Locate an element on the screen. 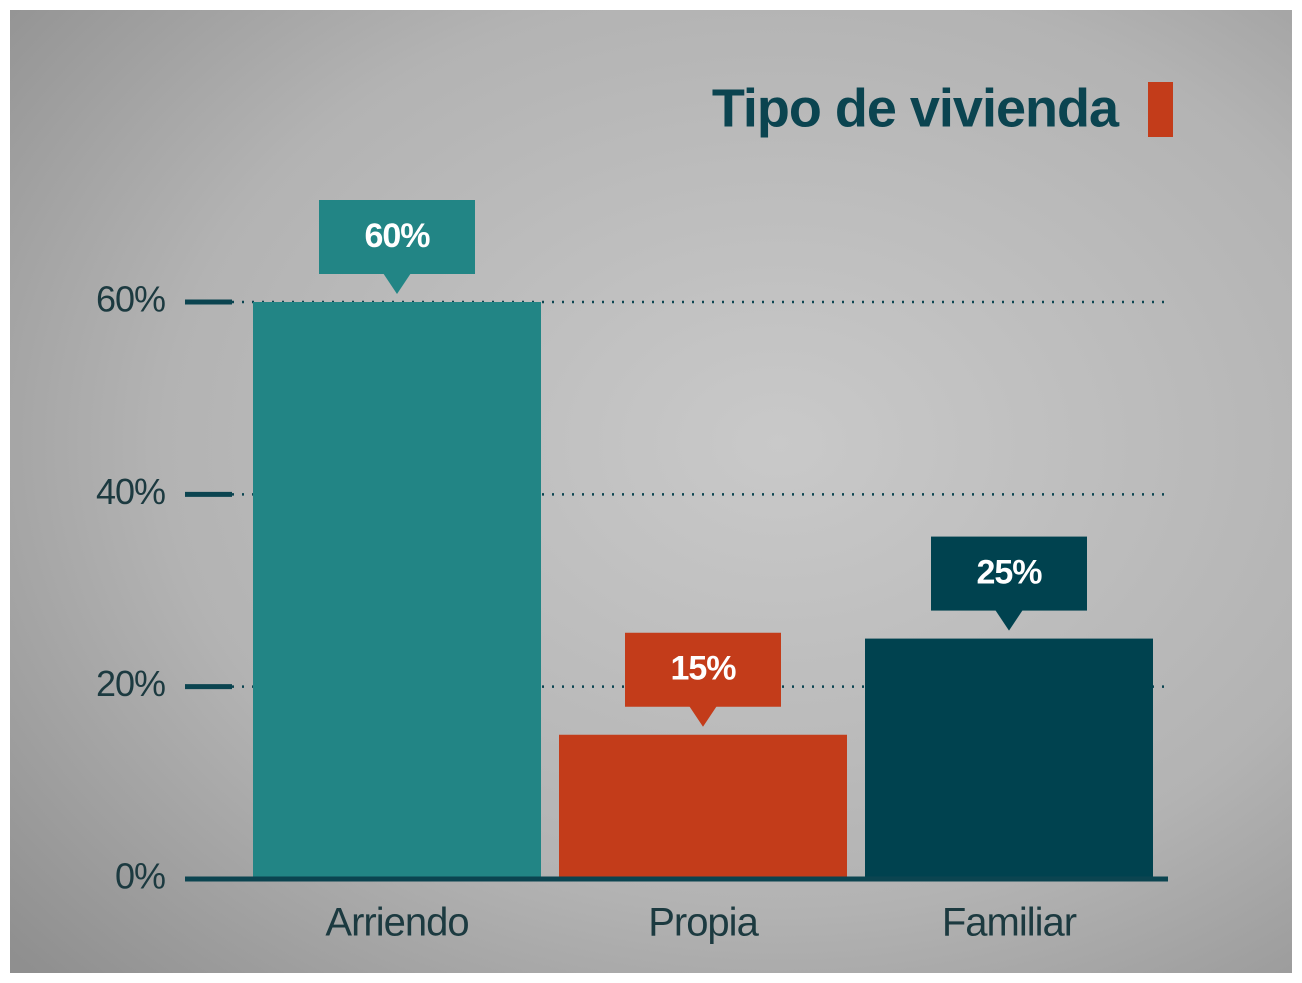 The width and height of the screenshot is (1302, 983). y-tick-label: 60% is located at coordinates (130, 299).